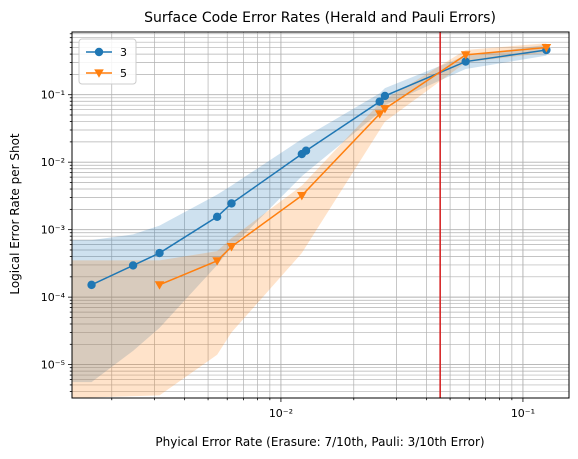  I want to click on legend-label-3: 3, so click(123, 52).